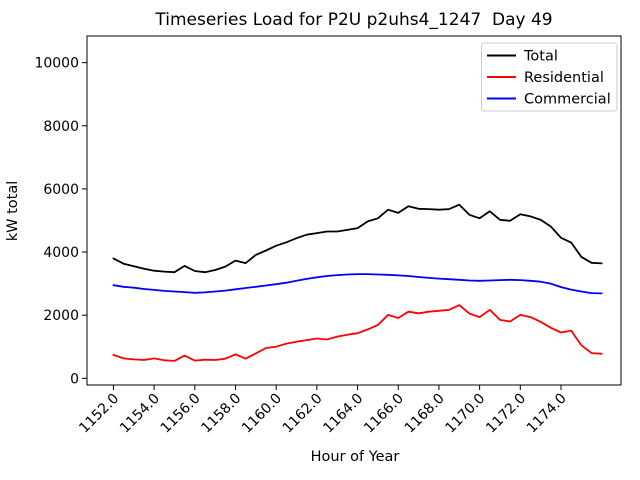  Describe the element at coordinates (355, 457) in the screenshot. I see `x-axis-label: Hour of Year` at that location.